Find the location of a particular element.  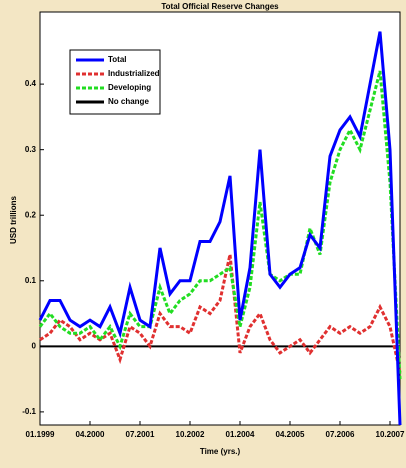

x-tick-label: 04.2005 is located at coordinates (290, 434).